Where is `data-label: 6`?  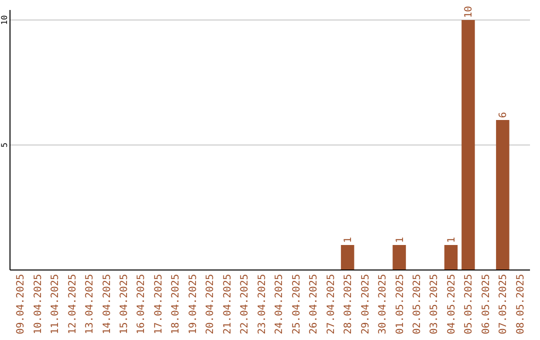
data-label: 6 is located at coordinates (504, 115).